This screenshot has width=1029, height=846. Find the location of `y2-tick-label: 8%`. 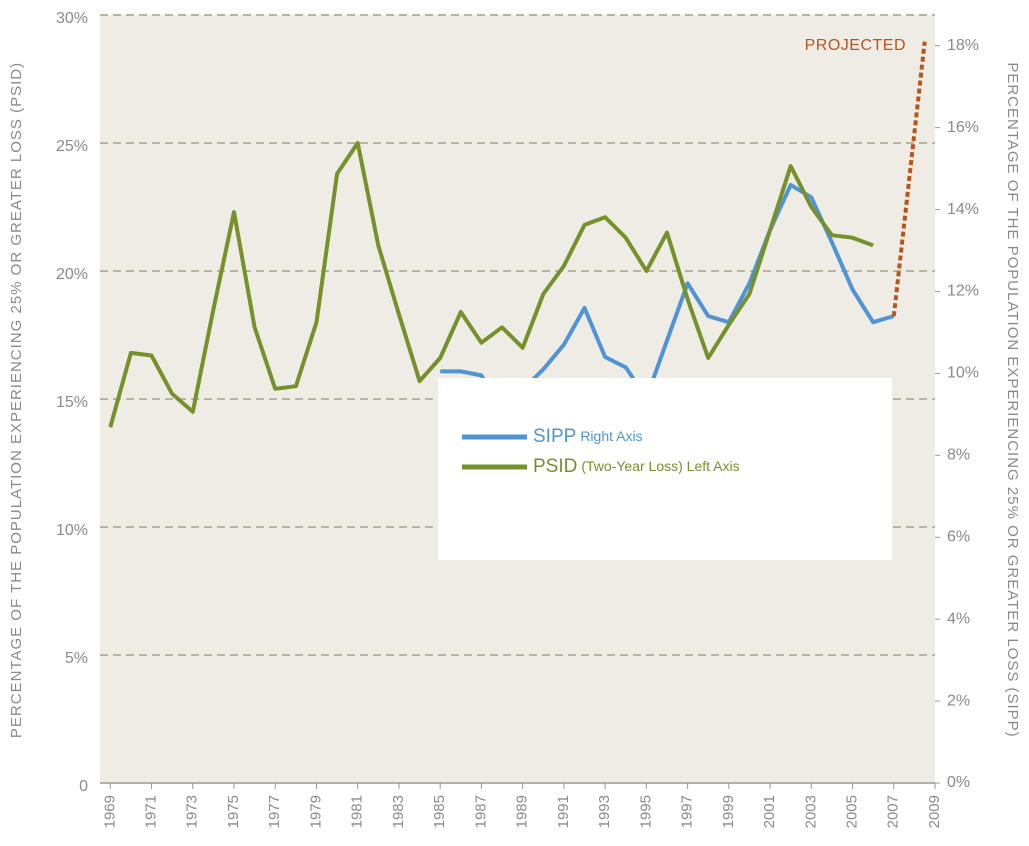

y2-tick-label: 8% is located at coordinates (958, 455).